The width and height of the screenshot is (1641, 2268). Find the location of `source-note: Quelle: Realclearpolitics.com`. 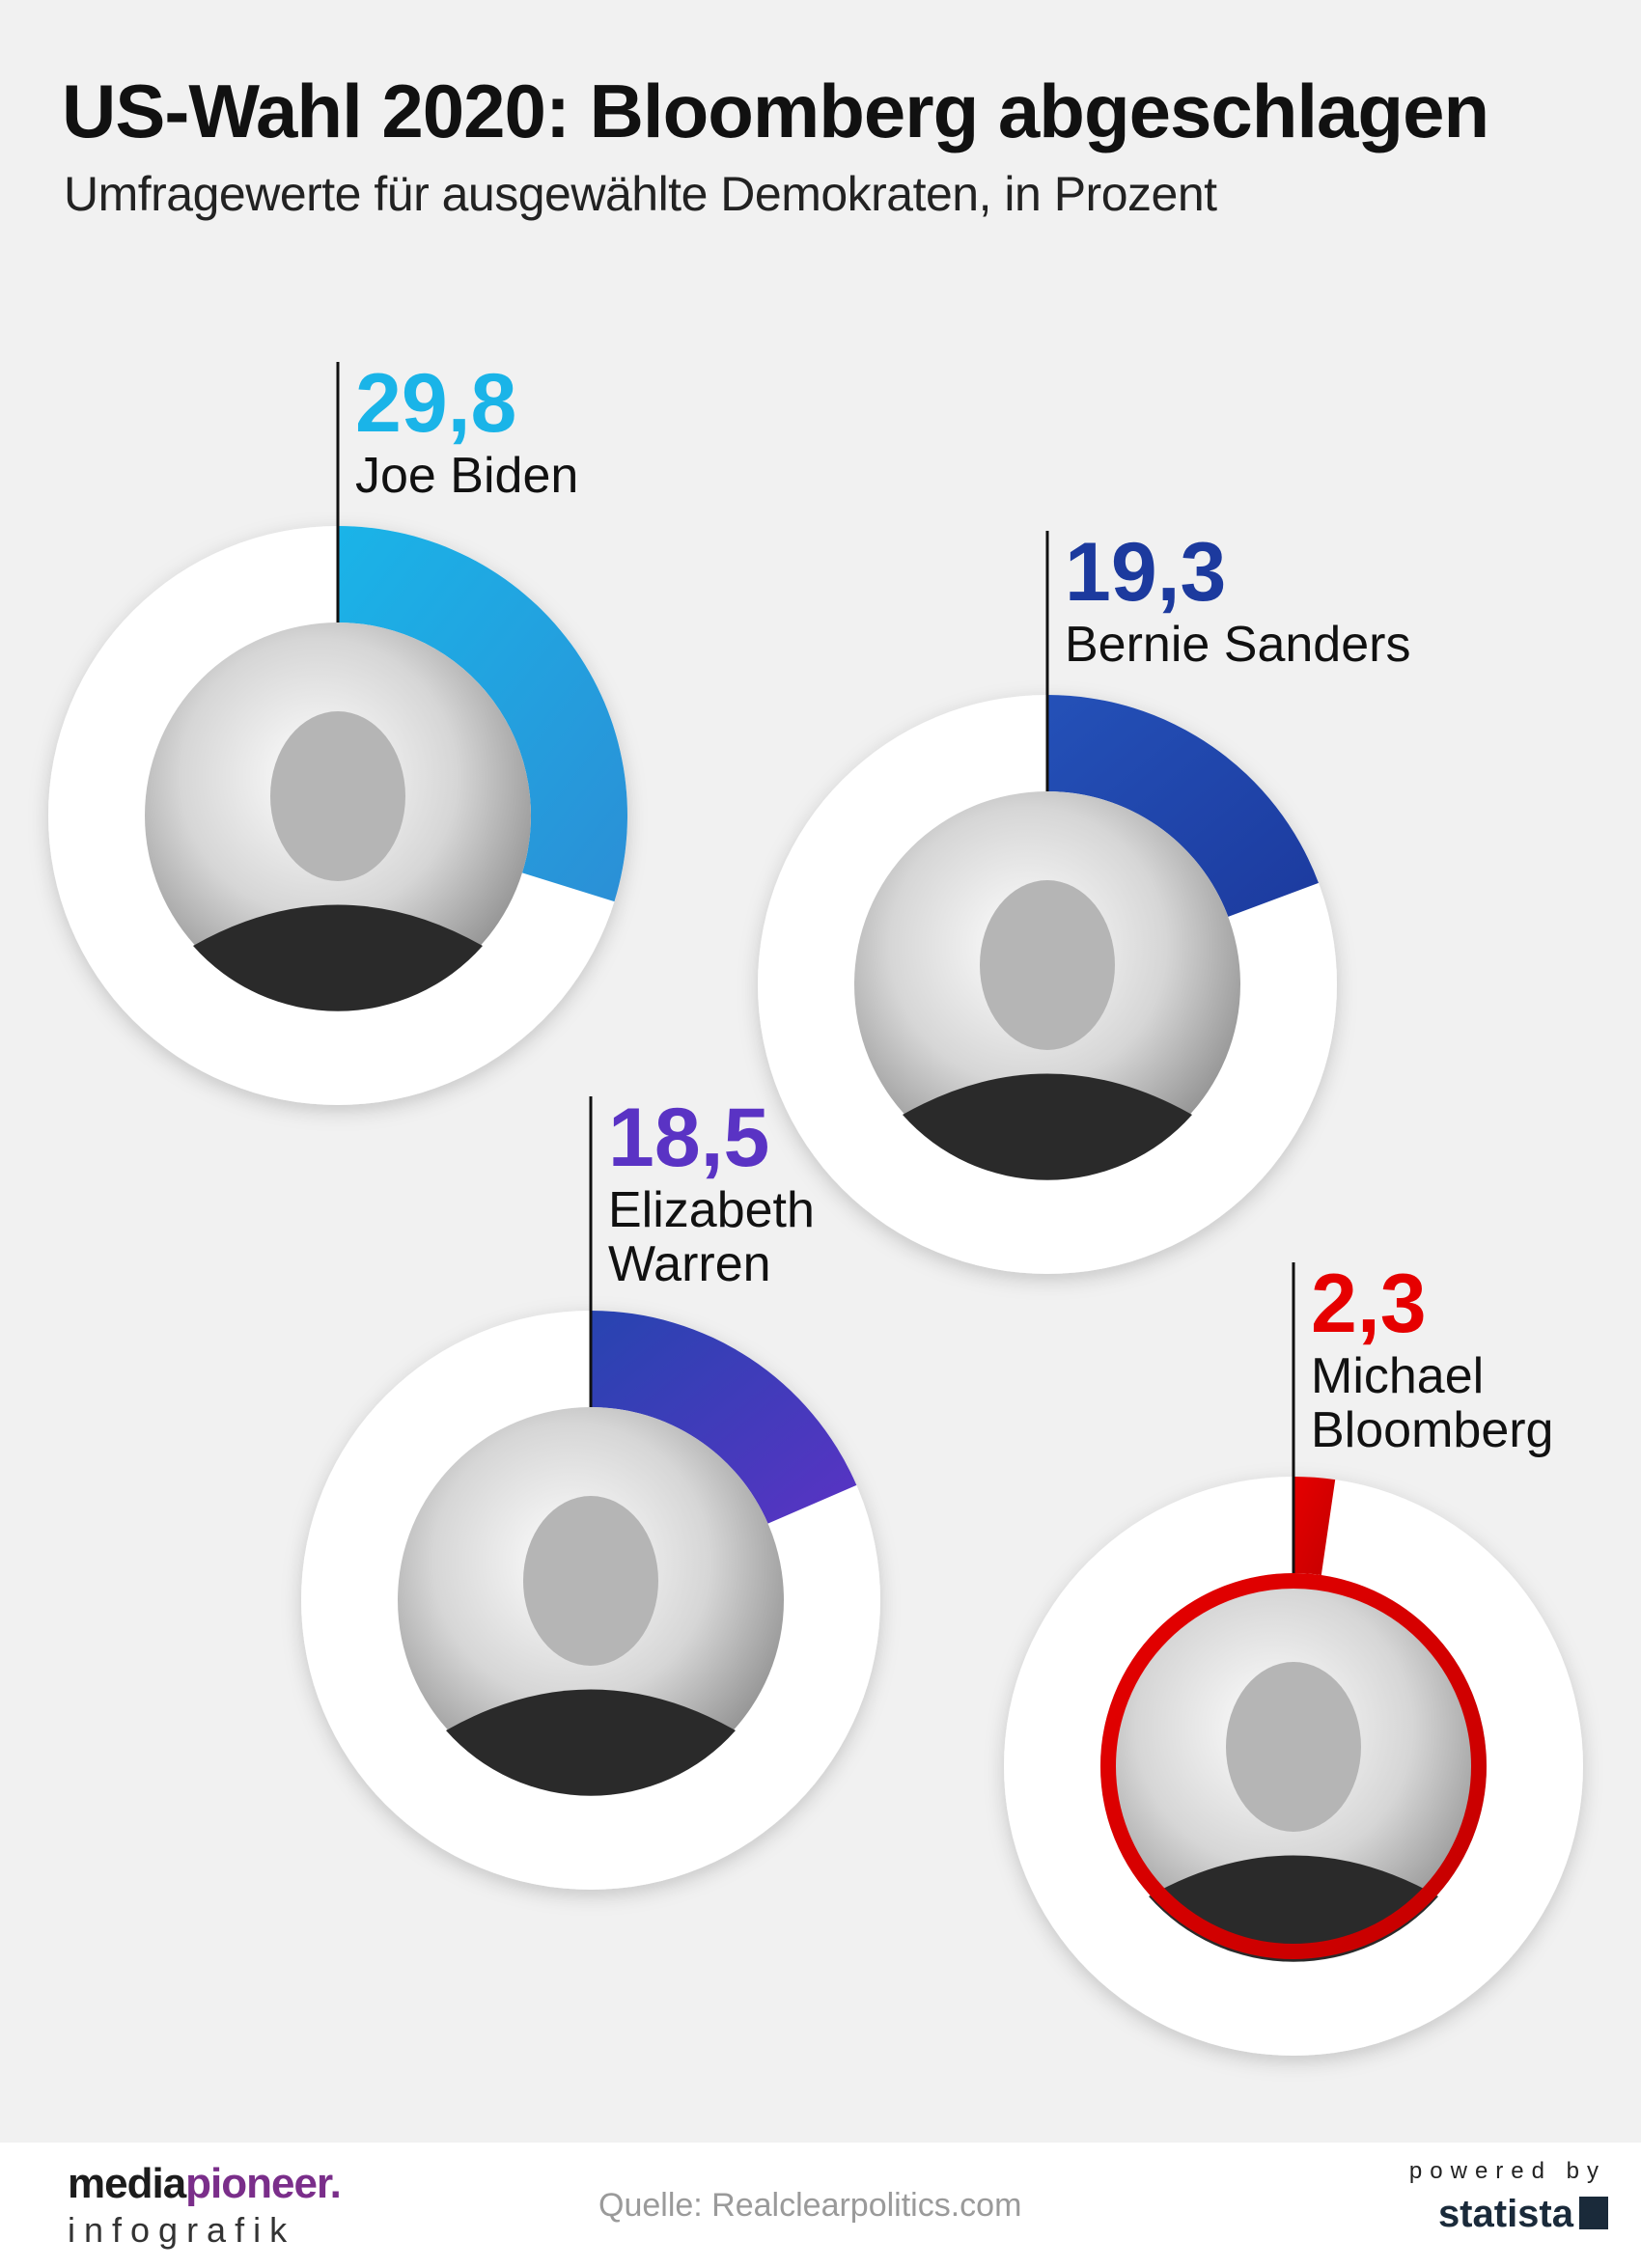

source-note: Quelle: Realclearpolitics.com is located at coordinates (810, 2205).